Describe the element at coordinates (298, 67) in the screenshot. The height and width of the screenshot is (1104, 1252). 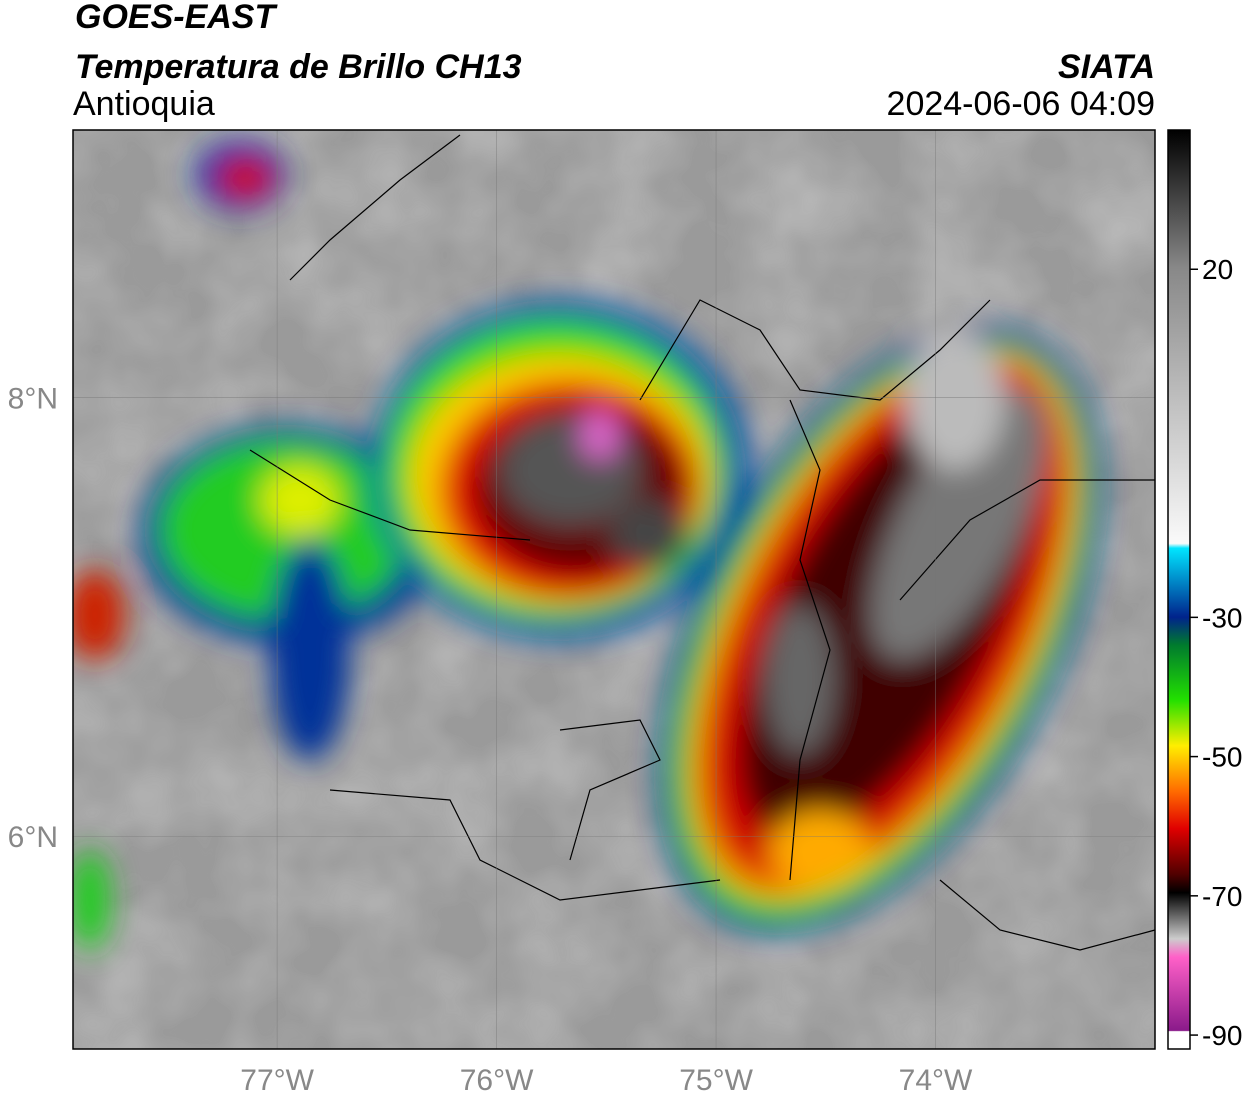
I see `subtitle: Temperatura de Brillo CH13` at that location.